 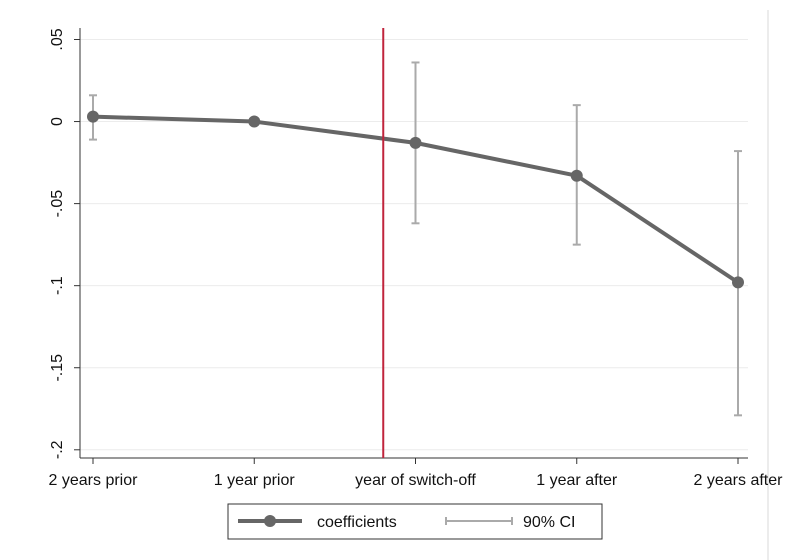 I want to click on y-tick-label: 0, so click(x=57, y=121).